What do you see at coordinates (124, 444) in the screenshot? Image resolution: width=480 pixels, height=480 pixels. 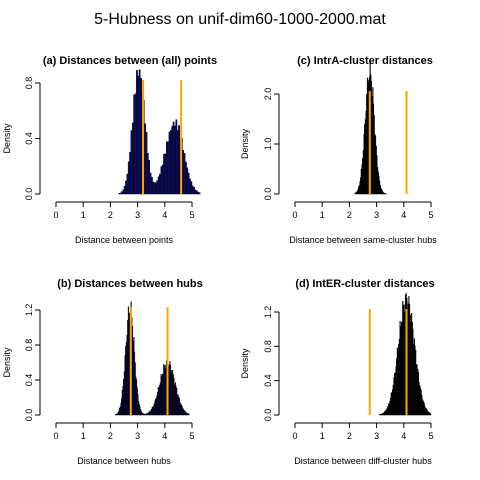 I see `x-axis: 0 1 2 3 4 5 Distance between hubs` at bounding box center [124, 444].